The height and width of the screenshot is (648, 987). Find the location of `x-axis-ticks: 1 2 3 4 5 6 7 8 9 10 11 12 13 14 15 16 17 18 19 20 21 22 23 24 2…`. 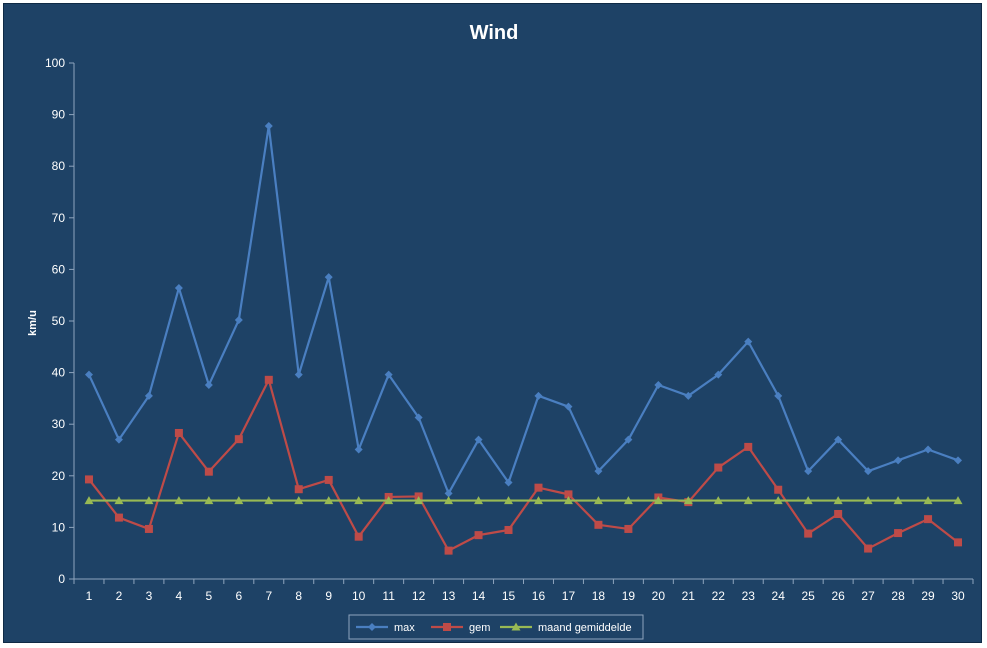

x-axis-ticks: 1 2 3 4 5 6 7 8 9 10 11 12 13 14 15 16 17 18 19 20 21 22 23 24 2… is located at coordinates (523, 591).